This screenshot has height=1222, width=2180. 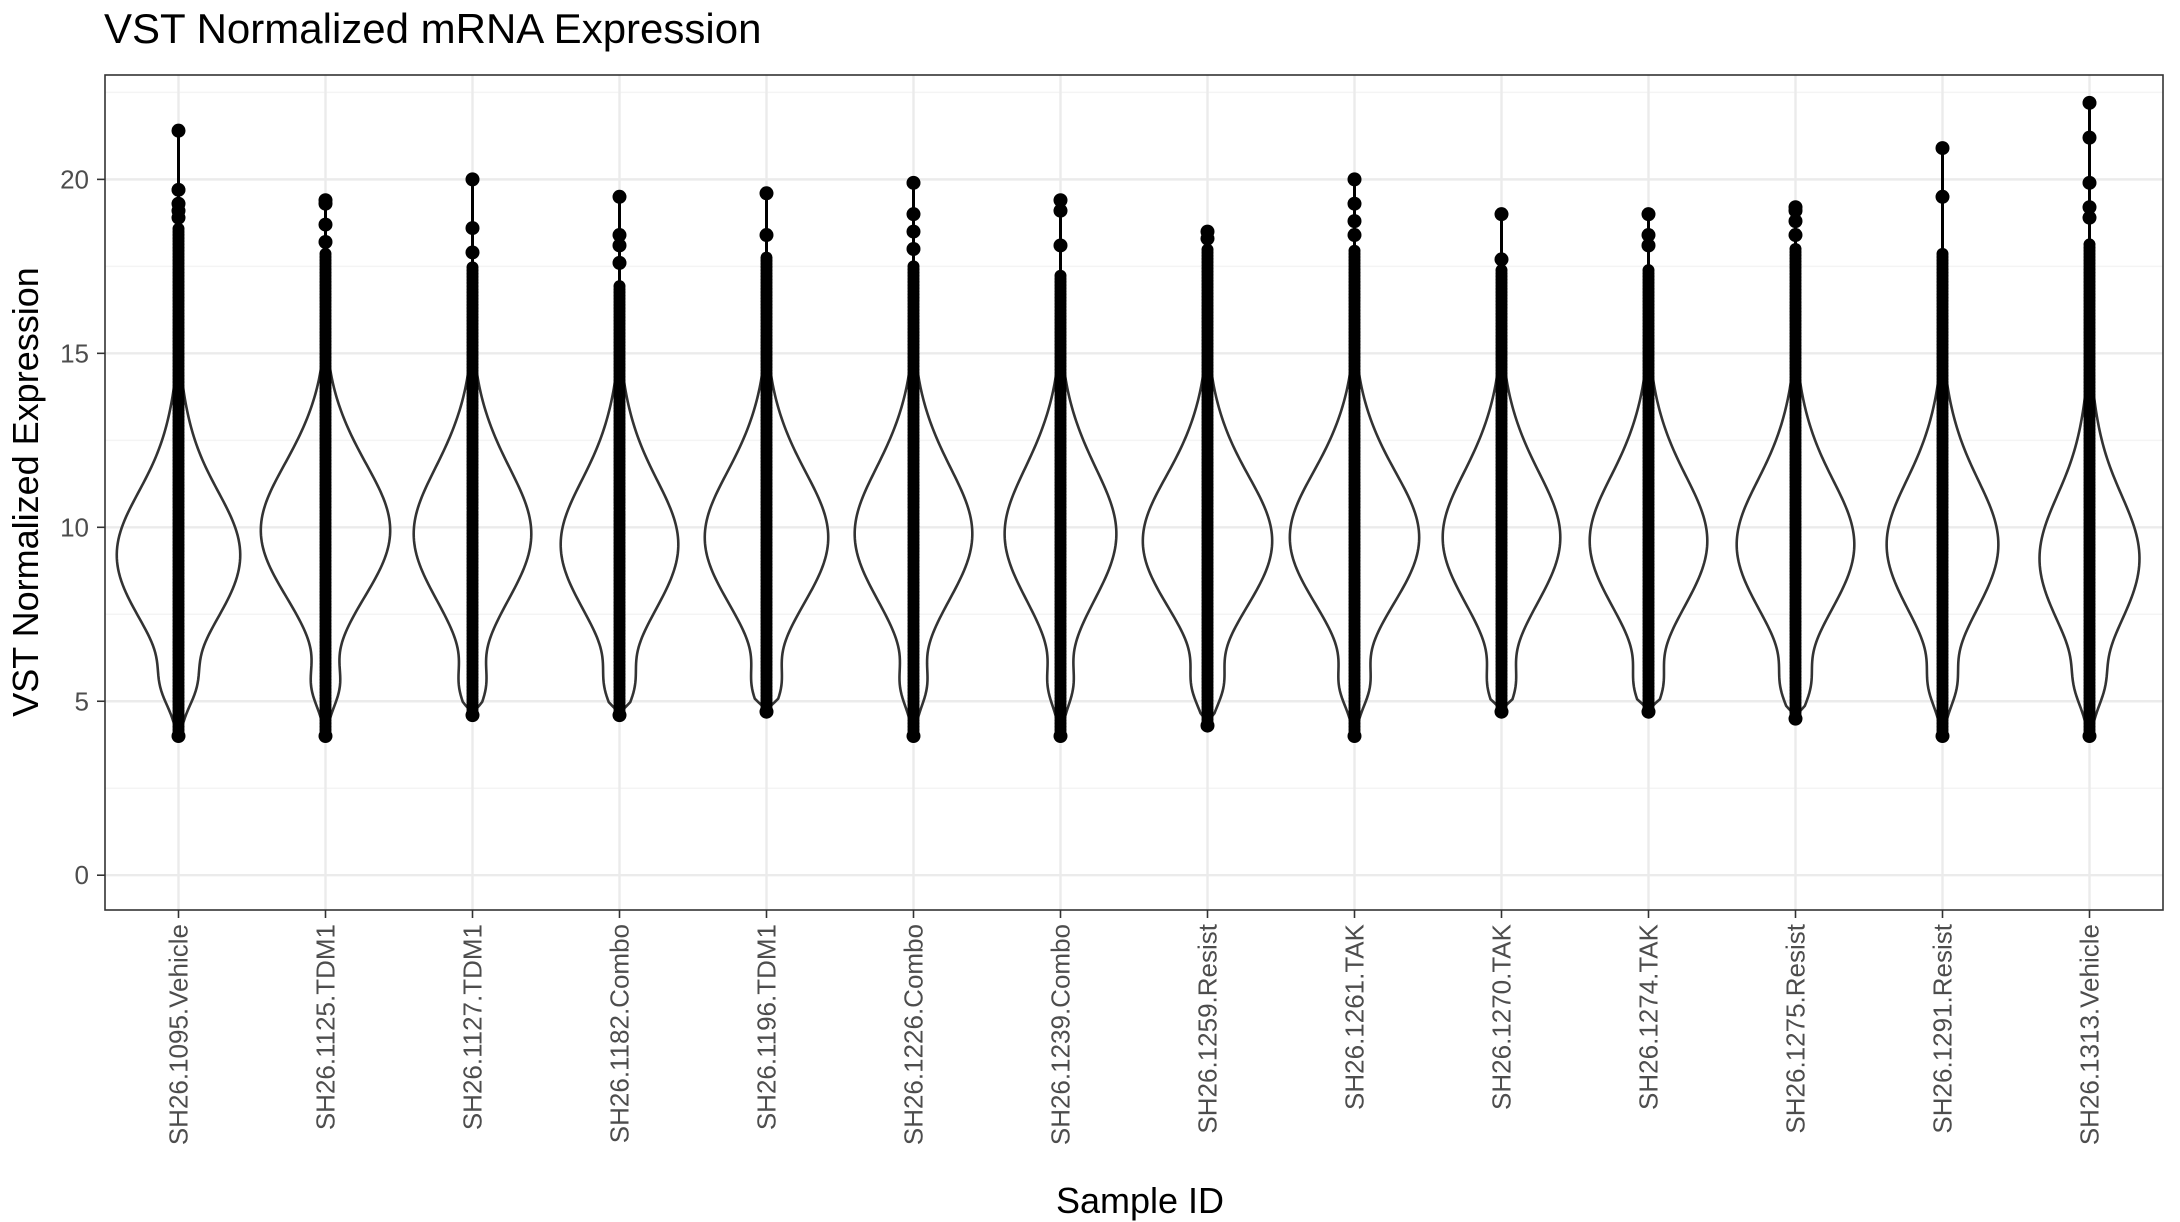 I want to click on violin-SH26.1274.TAK, so click(x=1648, y=464).